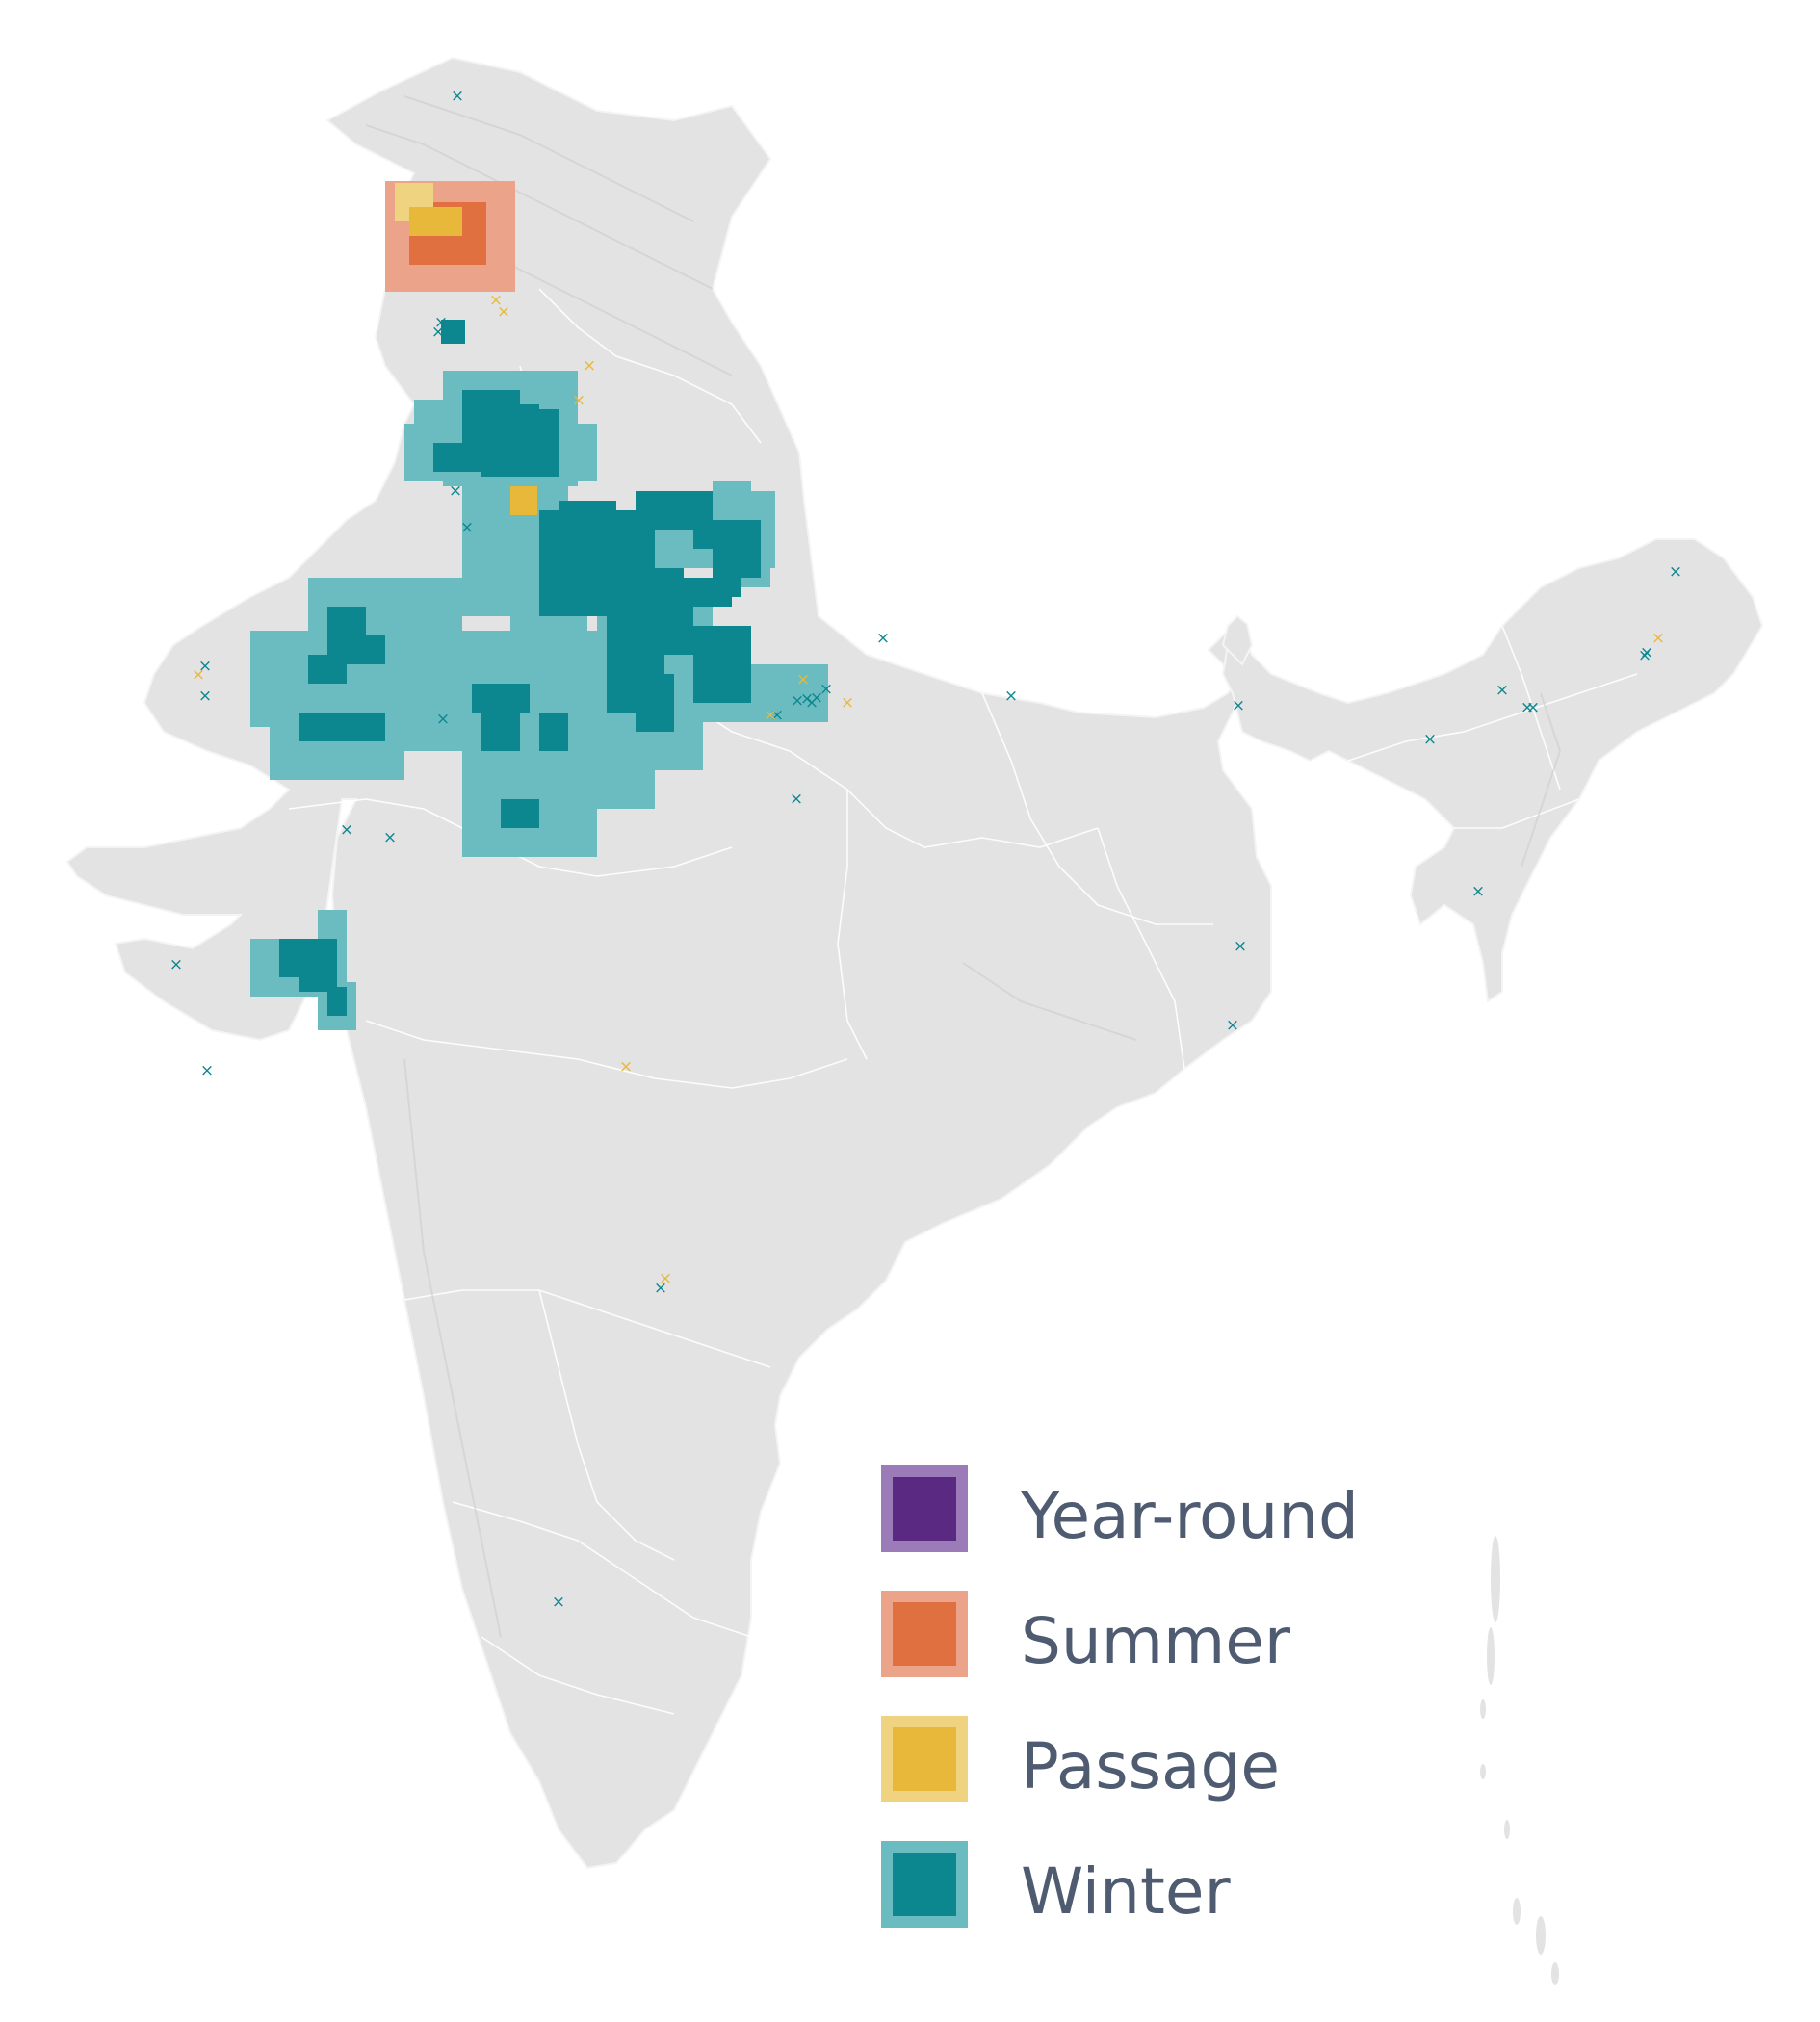 This screenshot has width=1820, height=2022. I want to click on legend-item-winter: Winter, so click(1056, 1885).